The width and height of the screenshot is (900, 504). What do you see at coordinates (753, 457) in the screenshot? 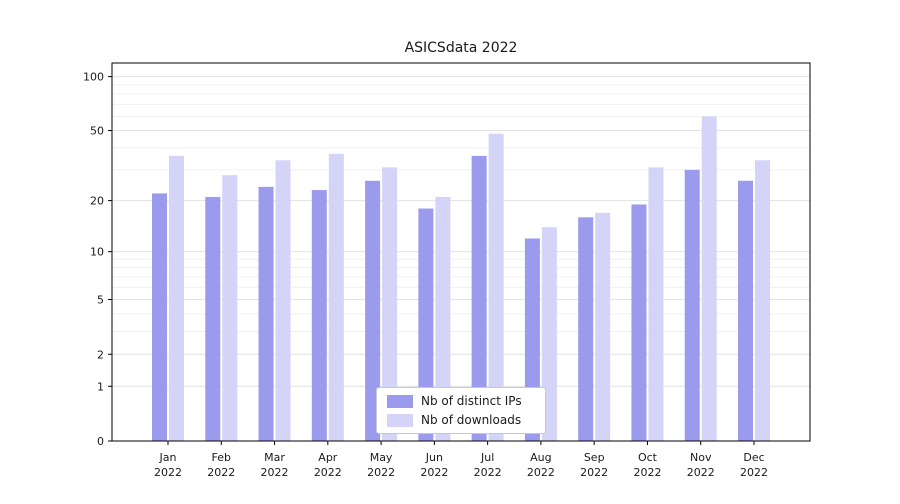
I see `x-tick-label-month: Dec` at bounding box center [753, 457].